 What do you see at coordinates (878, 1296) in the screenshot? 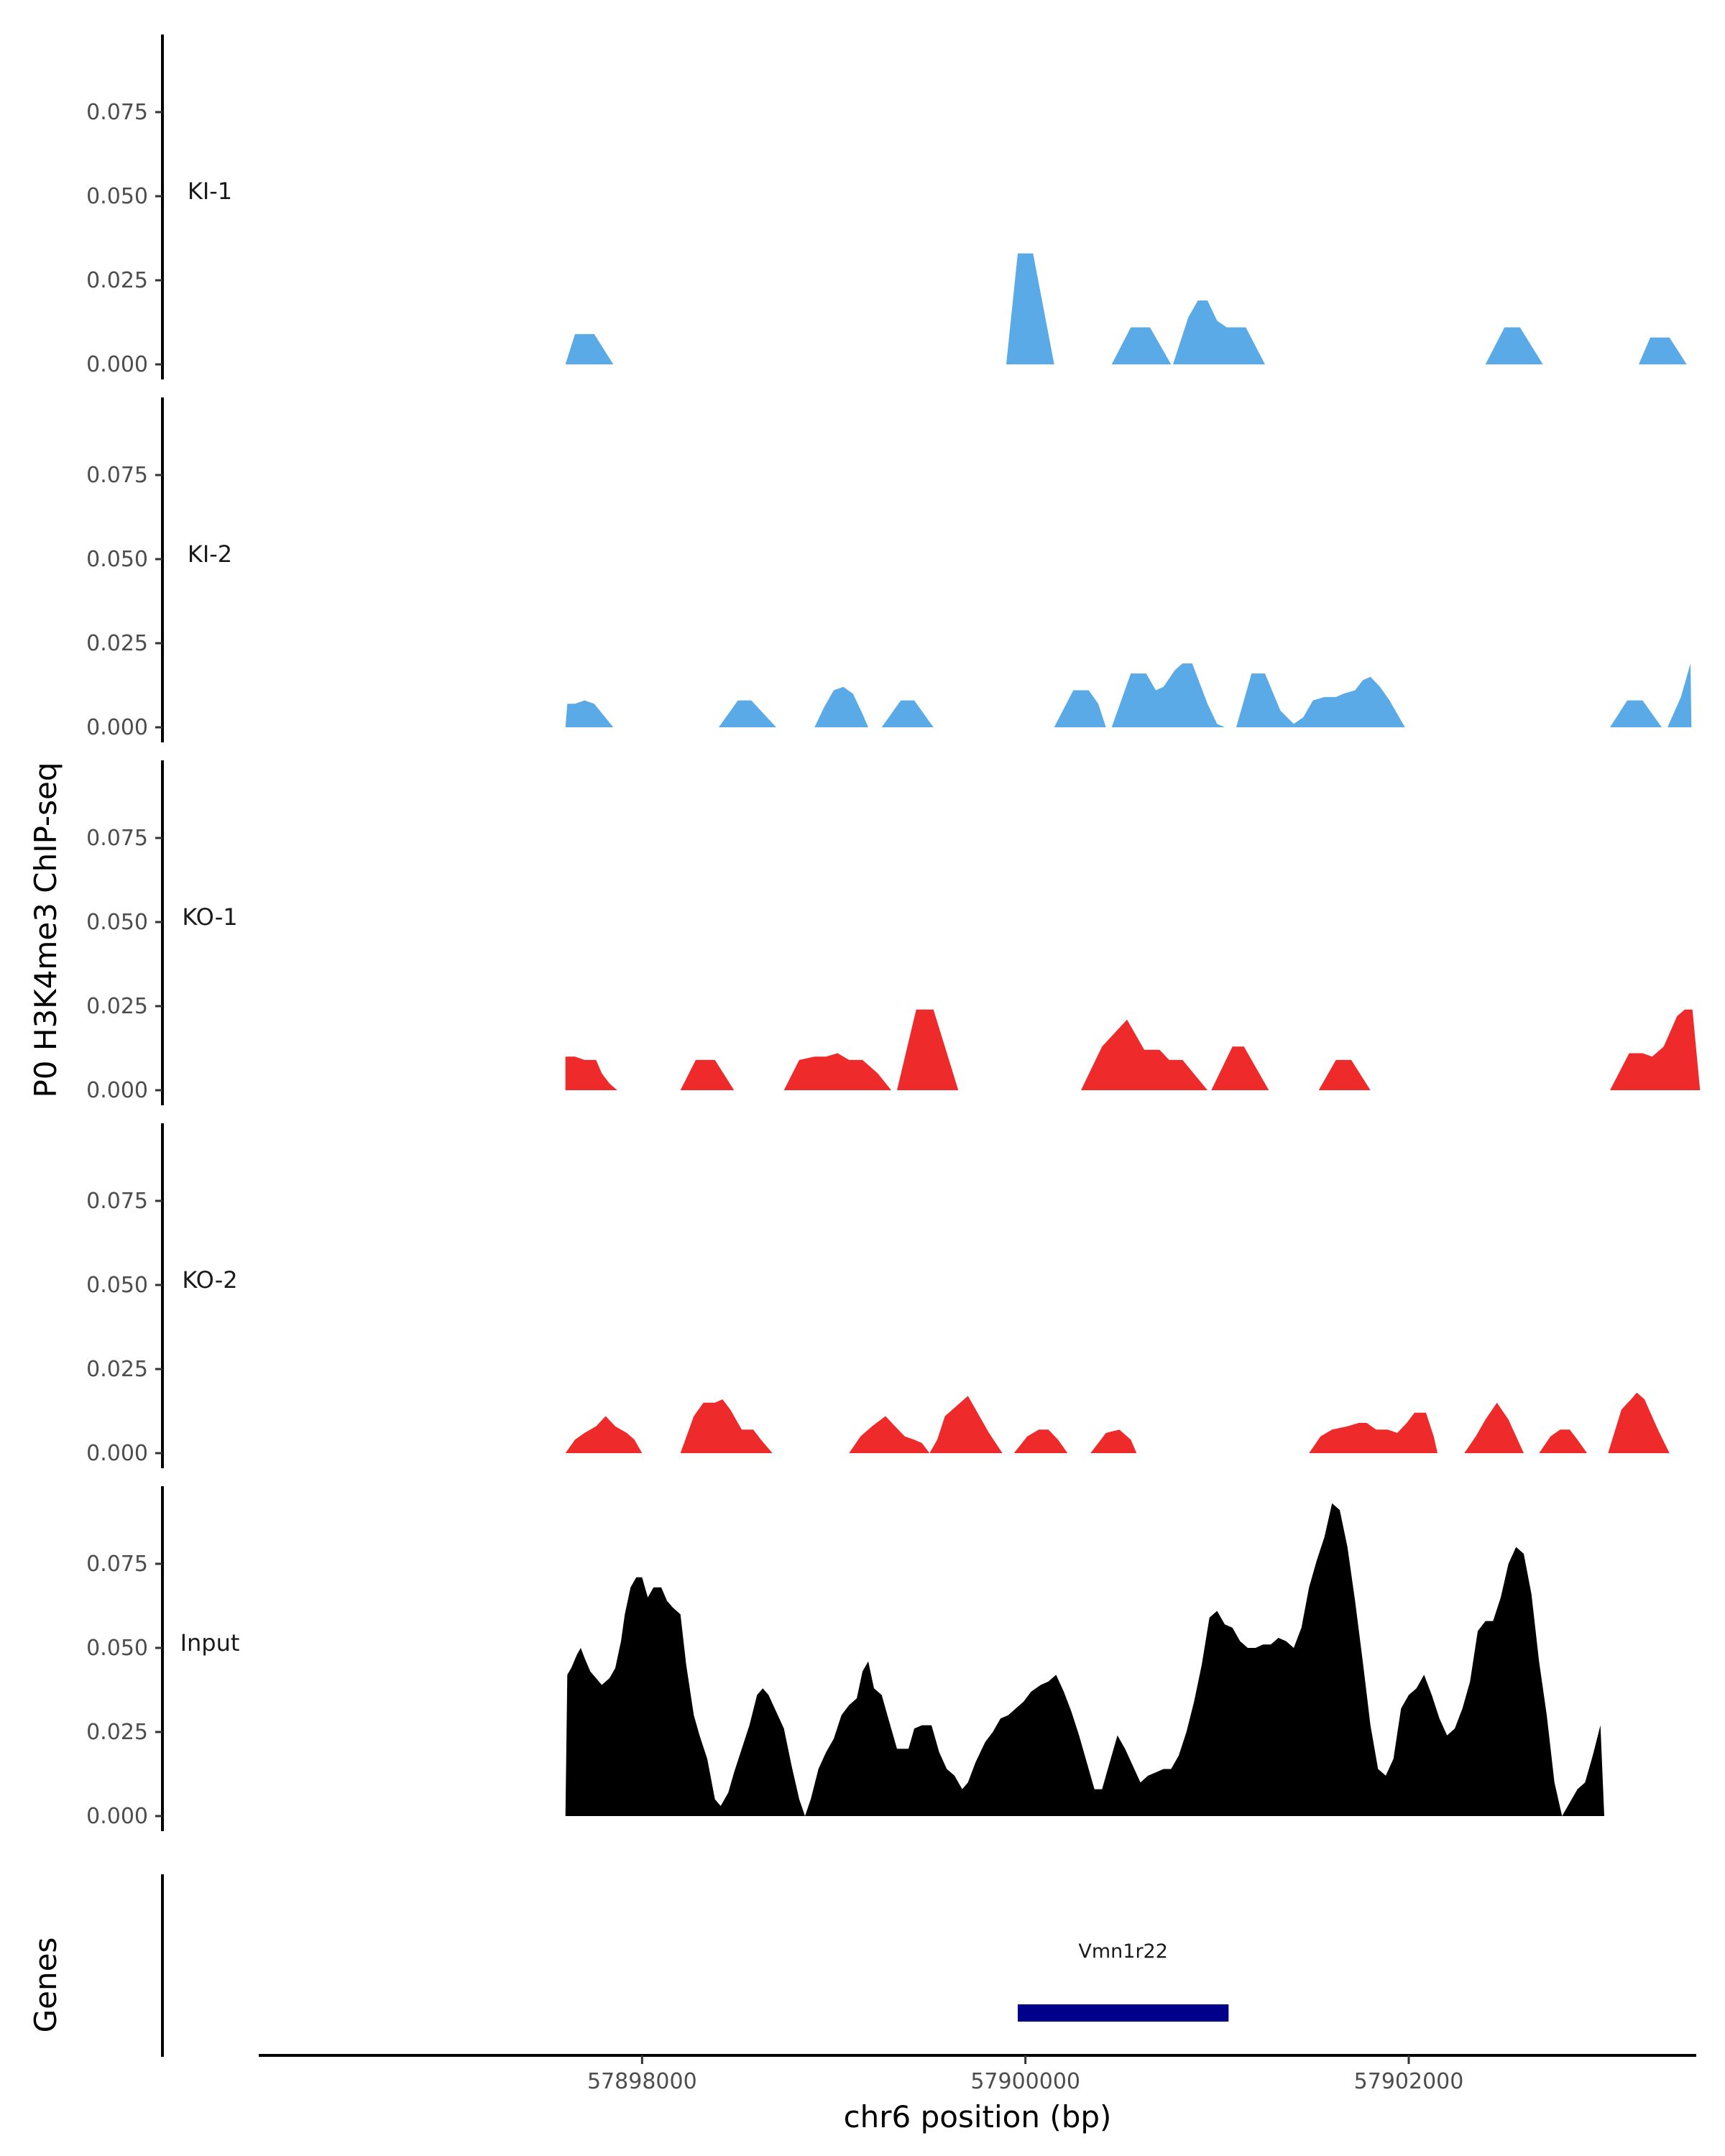
I see `track-panel-ko-2: 0.000 0.025 0.050 0.075 KO-2` at bounding box center [878, 1296].